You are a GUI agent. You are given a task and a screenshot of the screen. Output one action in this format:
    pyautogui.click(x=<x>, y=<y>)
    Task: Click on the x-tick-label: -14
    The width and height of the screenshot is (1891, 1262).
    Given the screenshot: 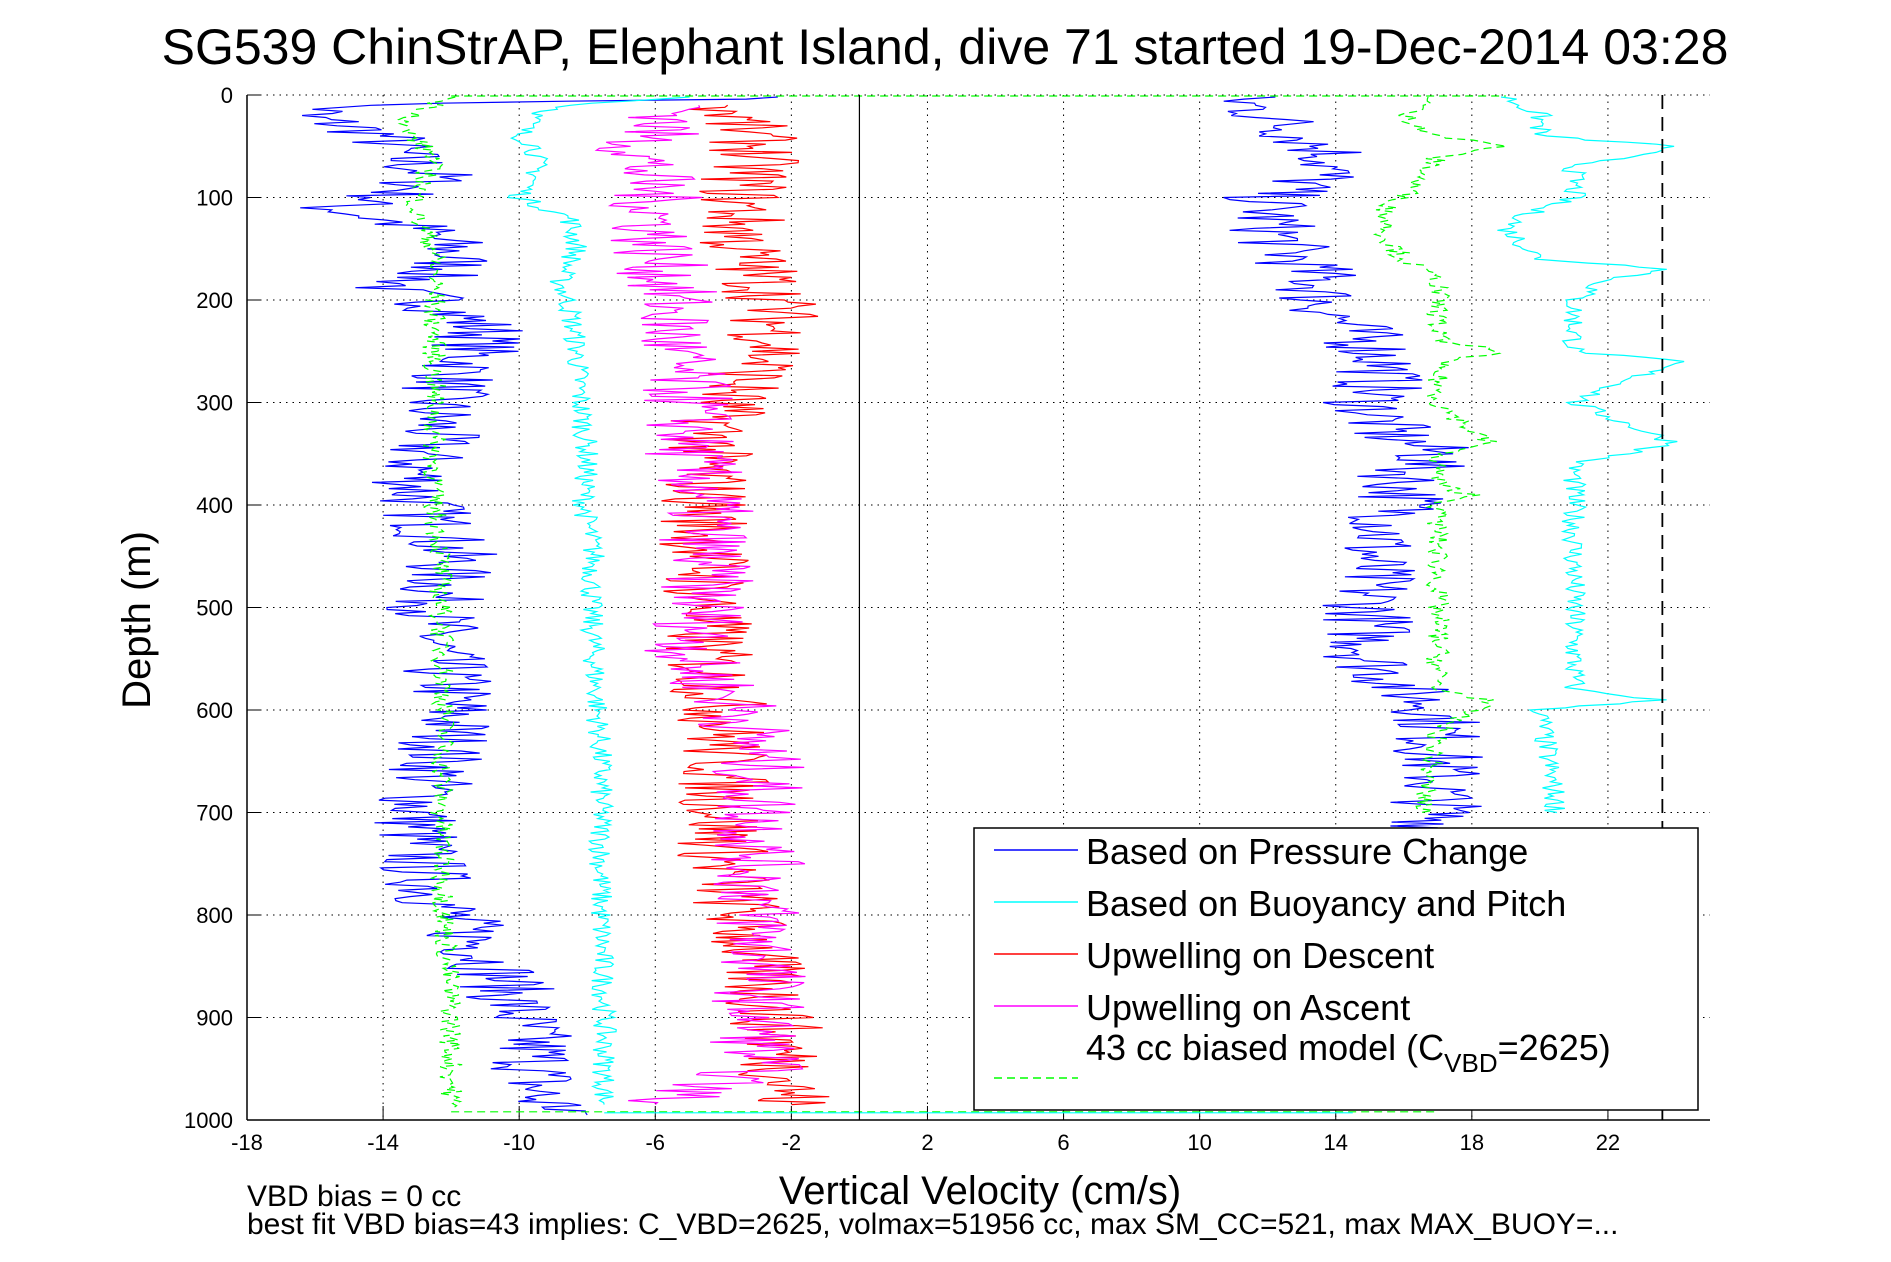 What is the action you would take?
    pyautogui.click(x=383, y=1142)
    